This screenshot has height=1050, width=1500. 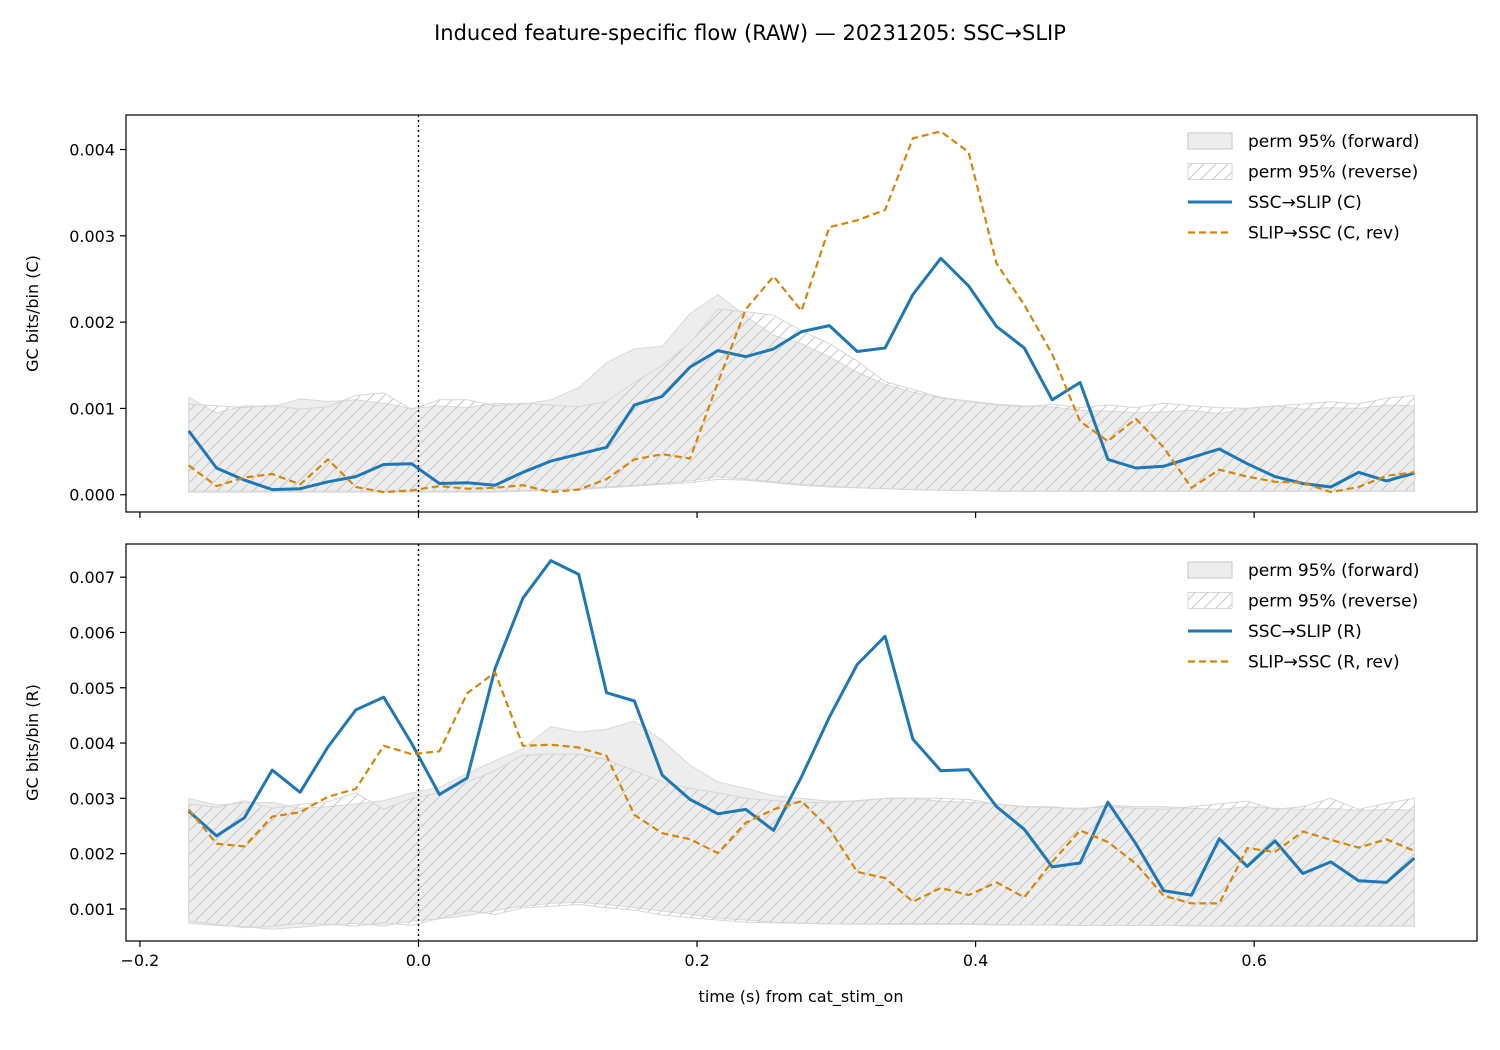 What do you see at coordinates (1305, 203) in the screenshot?
I see `legend-label: SSC→SLIP (C)` at bounding box center [1305, 203].